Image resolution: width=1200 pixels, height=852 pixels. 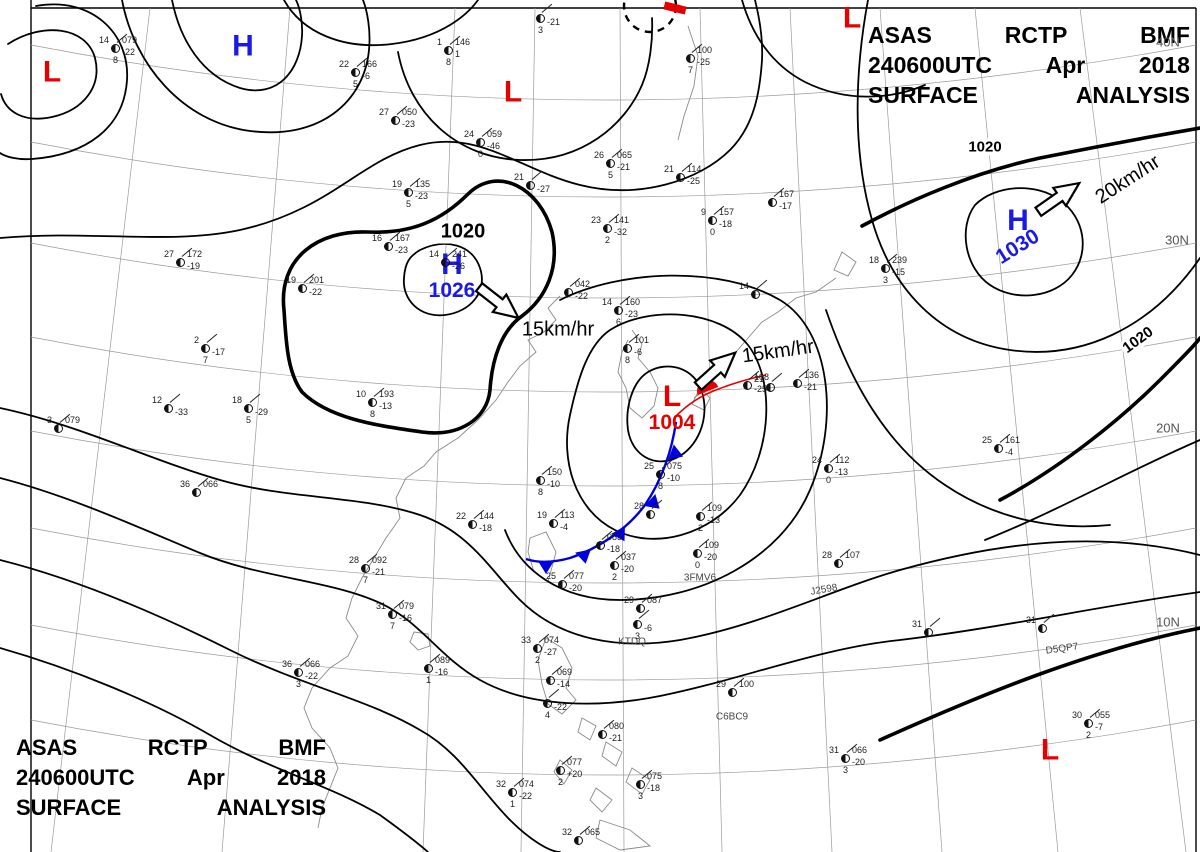 What do you see at coordinates (561, 782) in the screenshot?
I see `station-cloud: 2` at bounding box center [561, 782].